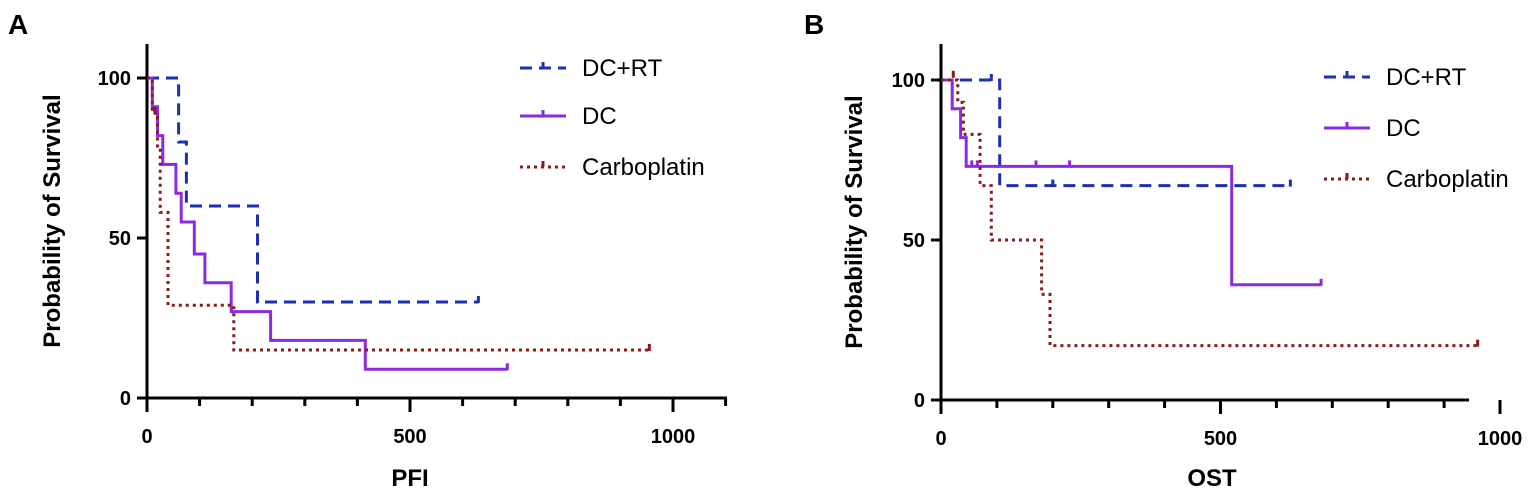  I want to click on panel-letter: A, so click(18, 24).